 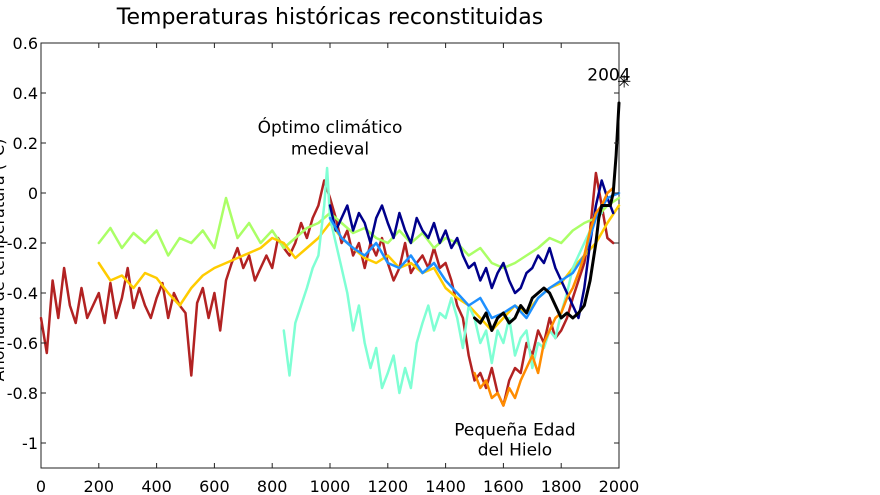 What do you see at coordinates (30, 443) in the screenshot?
I see `y-tick-label: -1` at bounding box center [30, 443].